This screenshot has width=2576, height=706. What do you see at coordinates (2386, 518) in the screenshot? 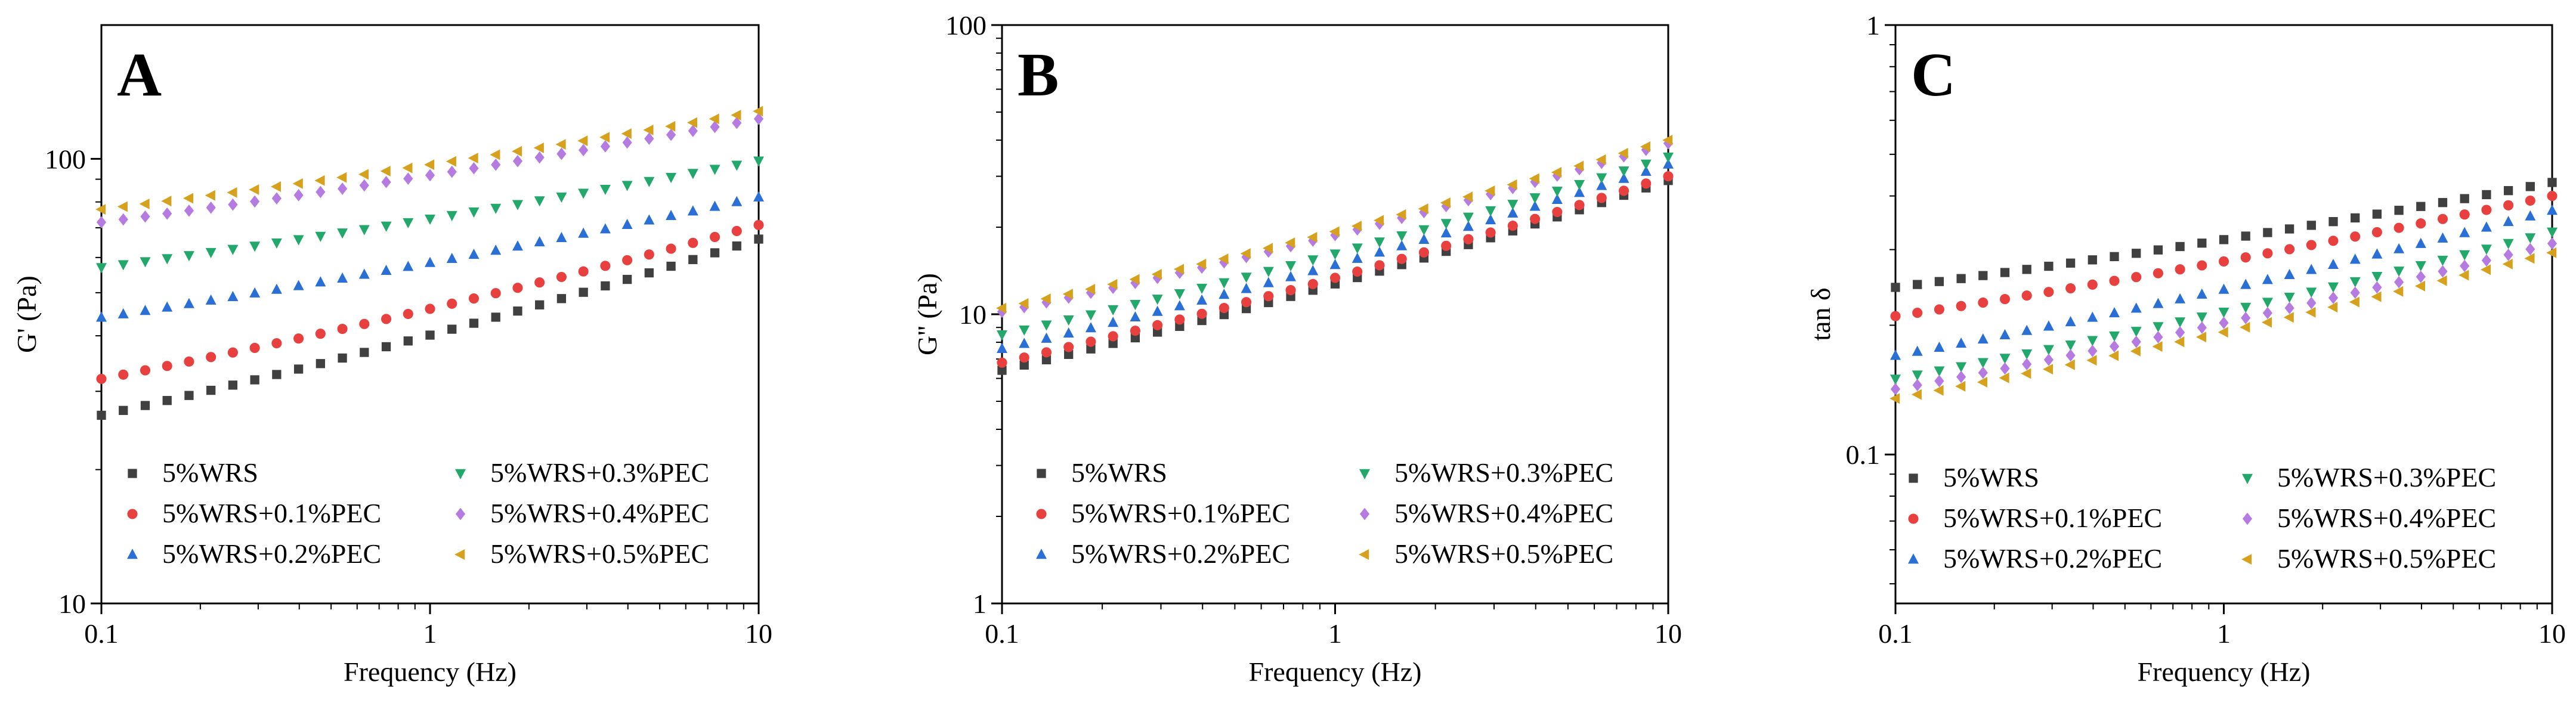
I see `legend-label: 5%WRS+0.4%PEC` at bounding box center [2386, 518].